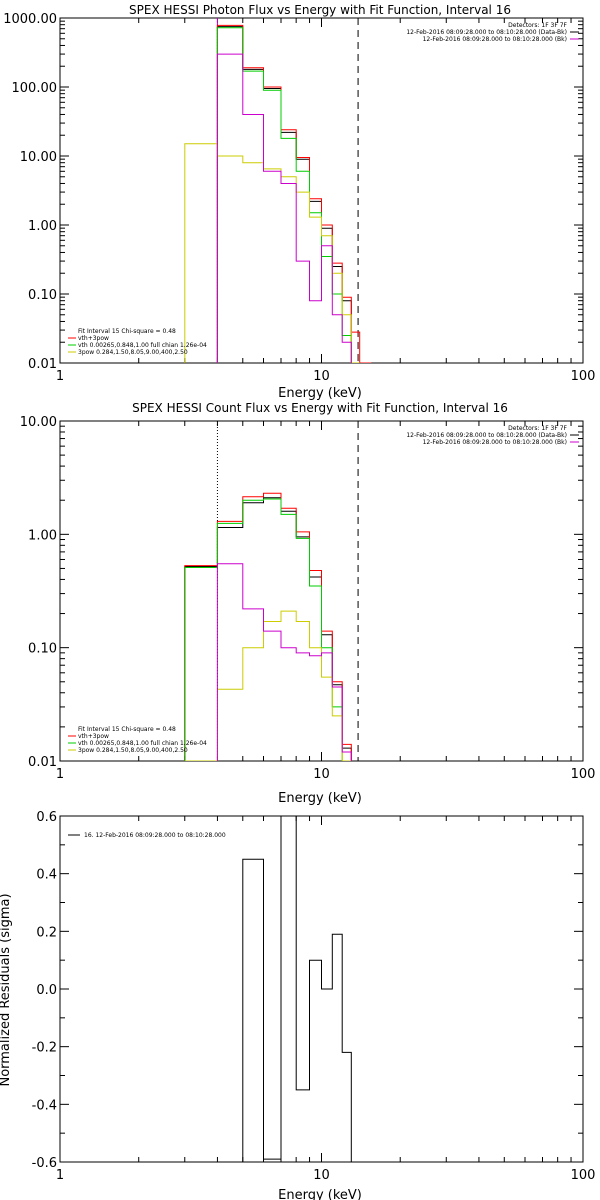 The width and height of the screenshot is (600, 1200). I want to click on count-series-group, so click(268, 626).